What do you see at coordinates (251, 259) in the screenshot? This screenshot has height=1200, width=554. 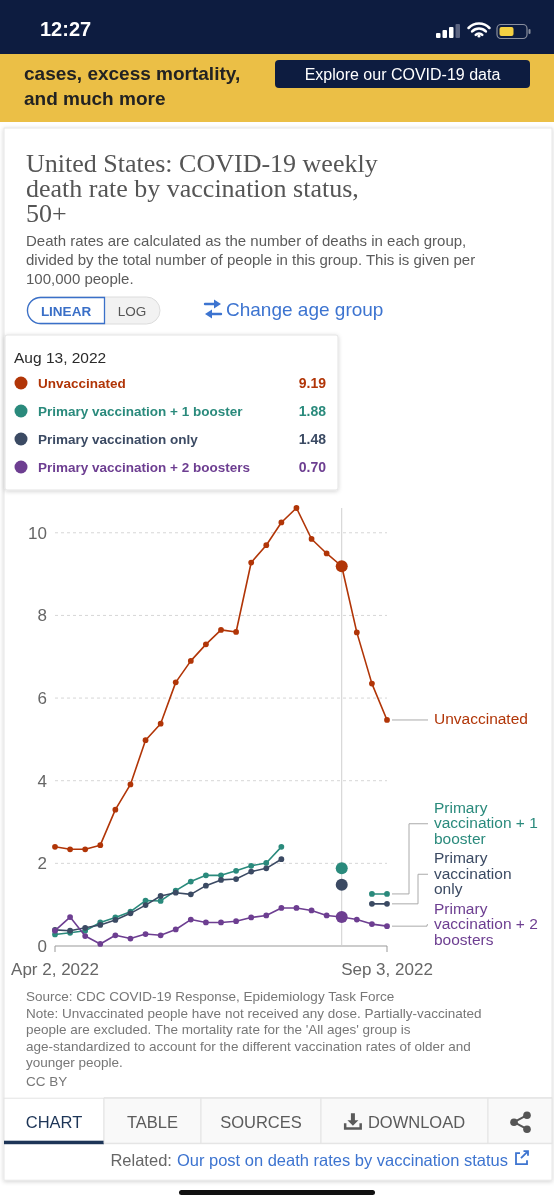 I see `chart-subtitle: Death rates are calculated as the number of deaths in each group, divided by the total number of people in this group. This is given per 100,000 people.` at bounding box center [251, 259].